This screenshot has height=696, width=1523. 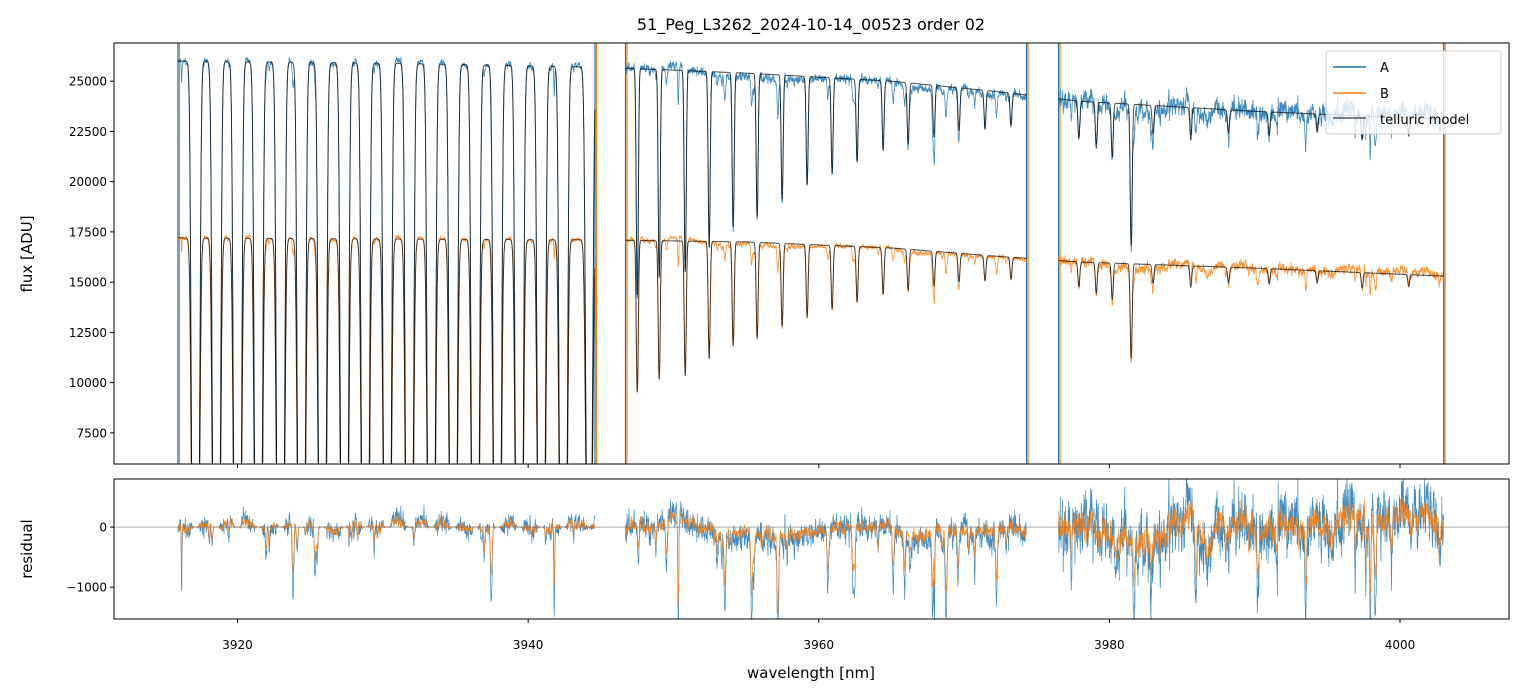 I want to click on x-tick-label: 3940, so click(x=528, y=645).